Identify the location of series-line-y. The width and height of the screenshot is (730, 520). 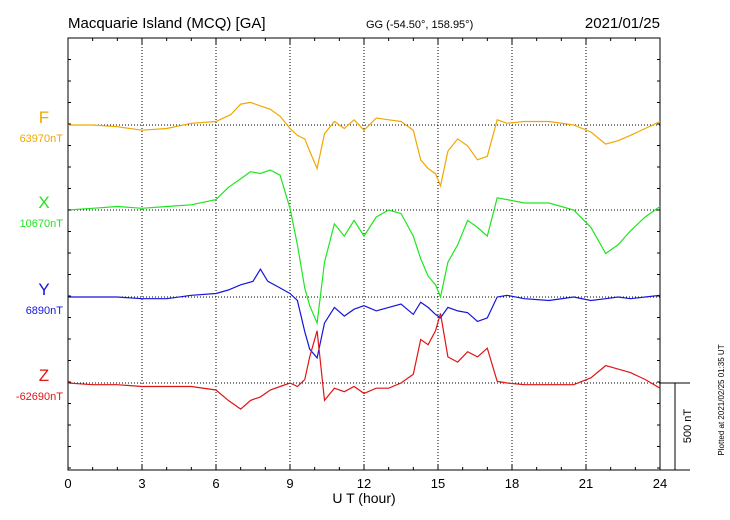
(364, 314).